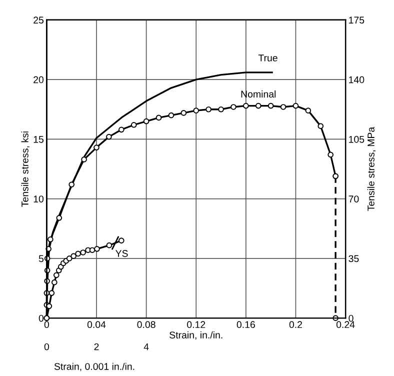  What do you see at coordinates (94, 367) in the screenshot?
I see `x2-axis-title: Strain, 0.001 in./in.` at bounding box center [94, 367].